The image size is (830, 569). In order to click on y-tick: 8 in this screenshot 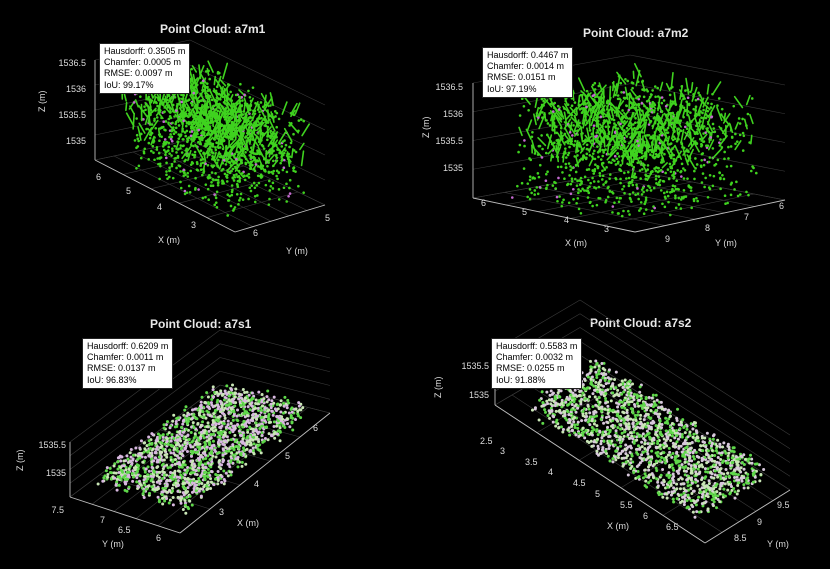, I will do `click(707, 228)`.